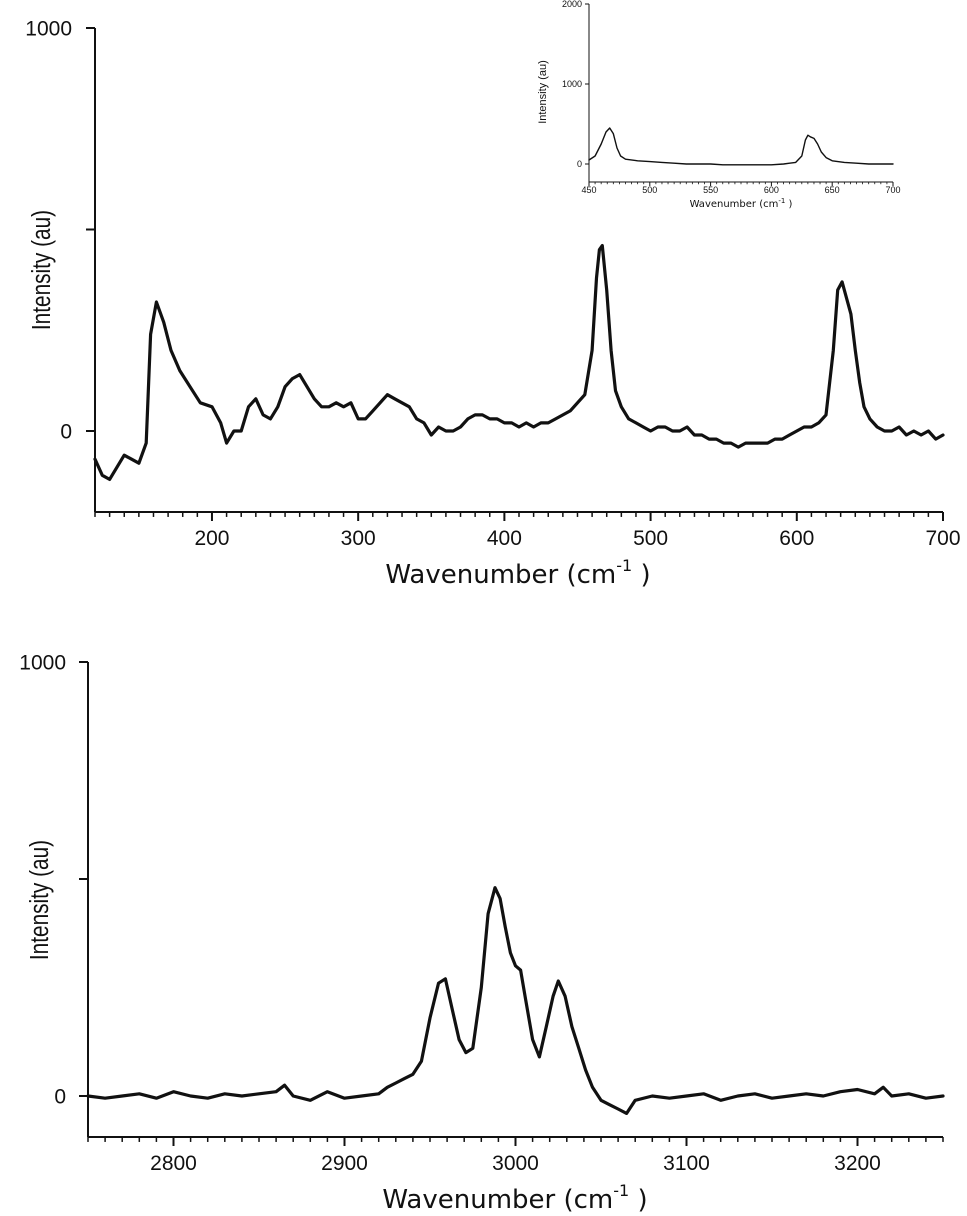  What do you see at coordinates (500, 575) in the screenshot?
I see `top-xlabel-main: Wavenumber (cm` at bounding box center [500, 575].